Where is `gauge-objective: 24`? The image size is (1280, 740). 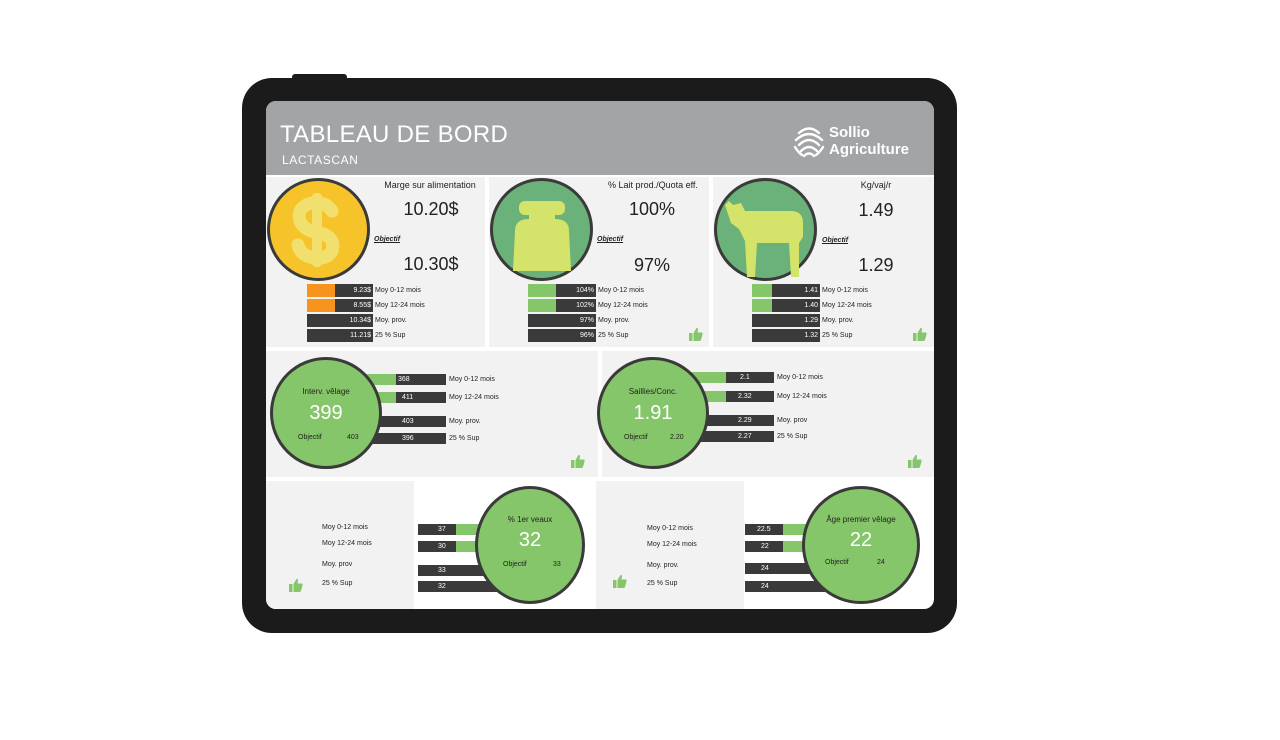 gauge-objective: 24 is located at coordinates (881, 562).